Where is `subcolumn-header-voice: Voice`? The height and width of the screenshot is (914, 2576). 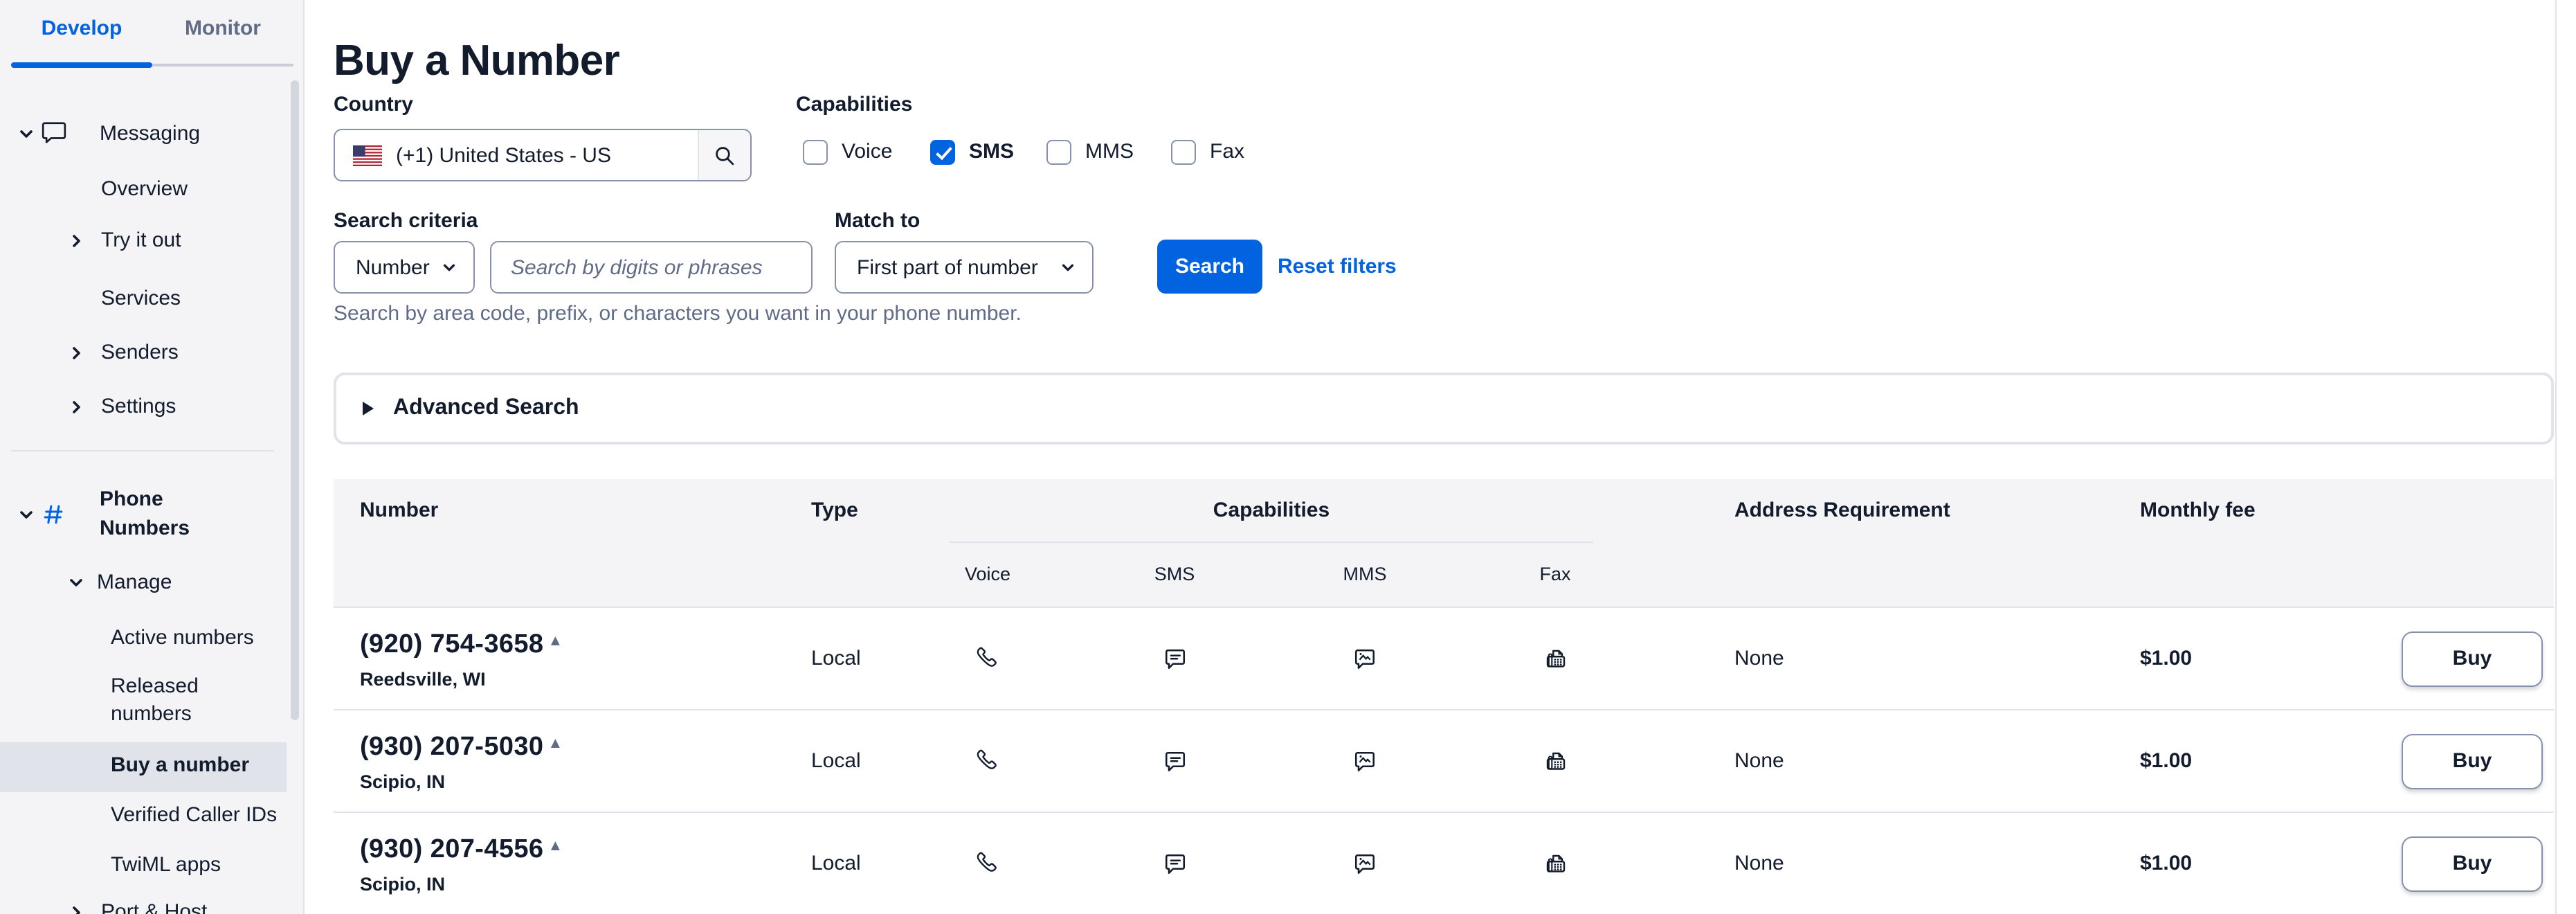 subcolumn-header-voice: Voice is located at coordinates (987, 574).